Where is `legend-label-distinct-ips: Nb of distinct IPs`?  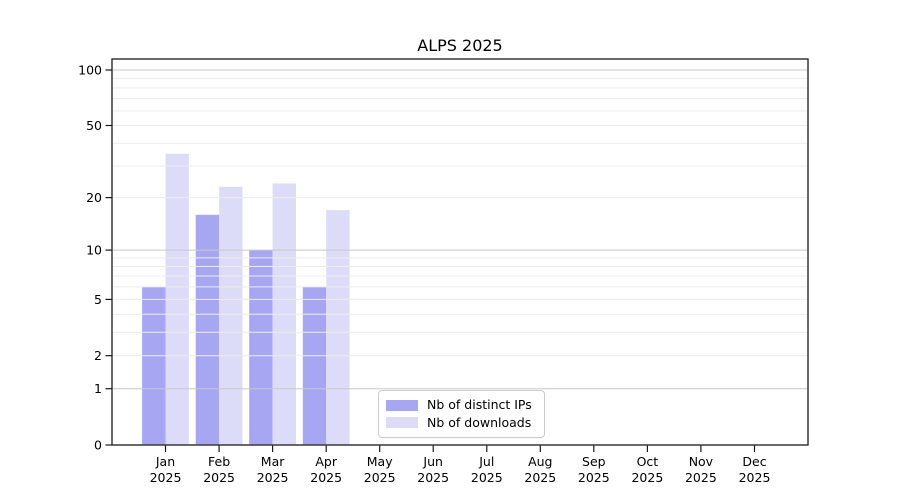 legend-label-distinct-ips: Nb of distinct IPs is located at coordinates (479, 404).